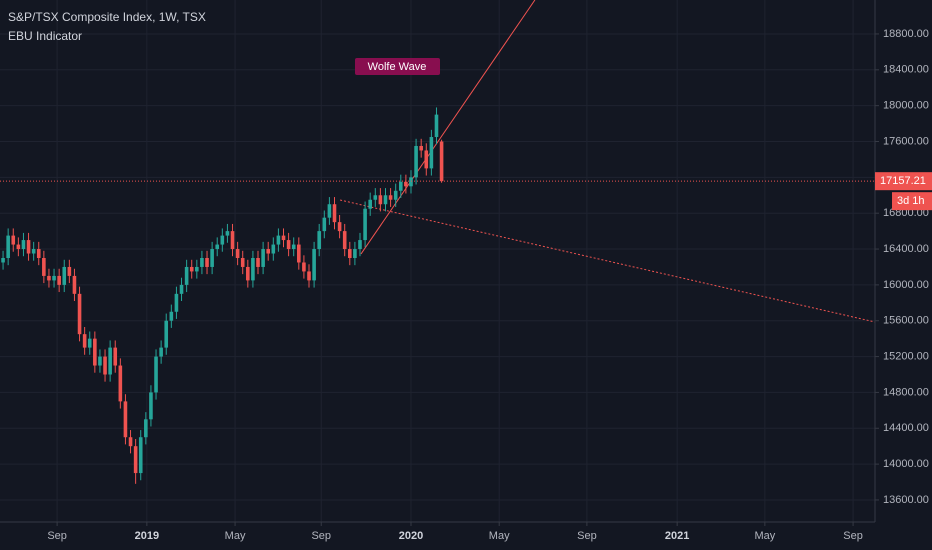 The height and width of the screenshot is (550, 932). I want to click on y-tick-label: 15200.00, so click(906, 356).